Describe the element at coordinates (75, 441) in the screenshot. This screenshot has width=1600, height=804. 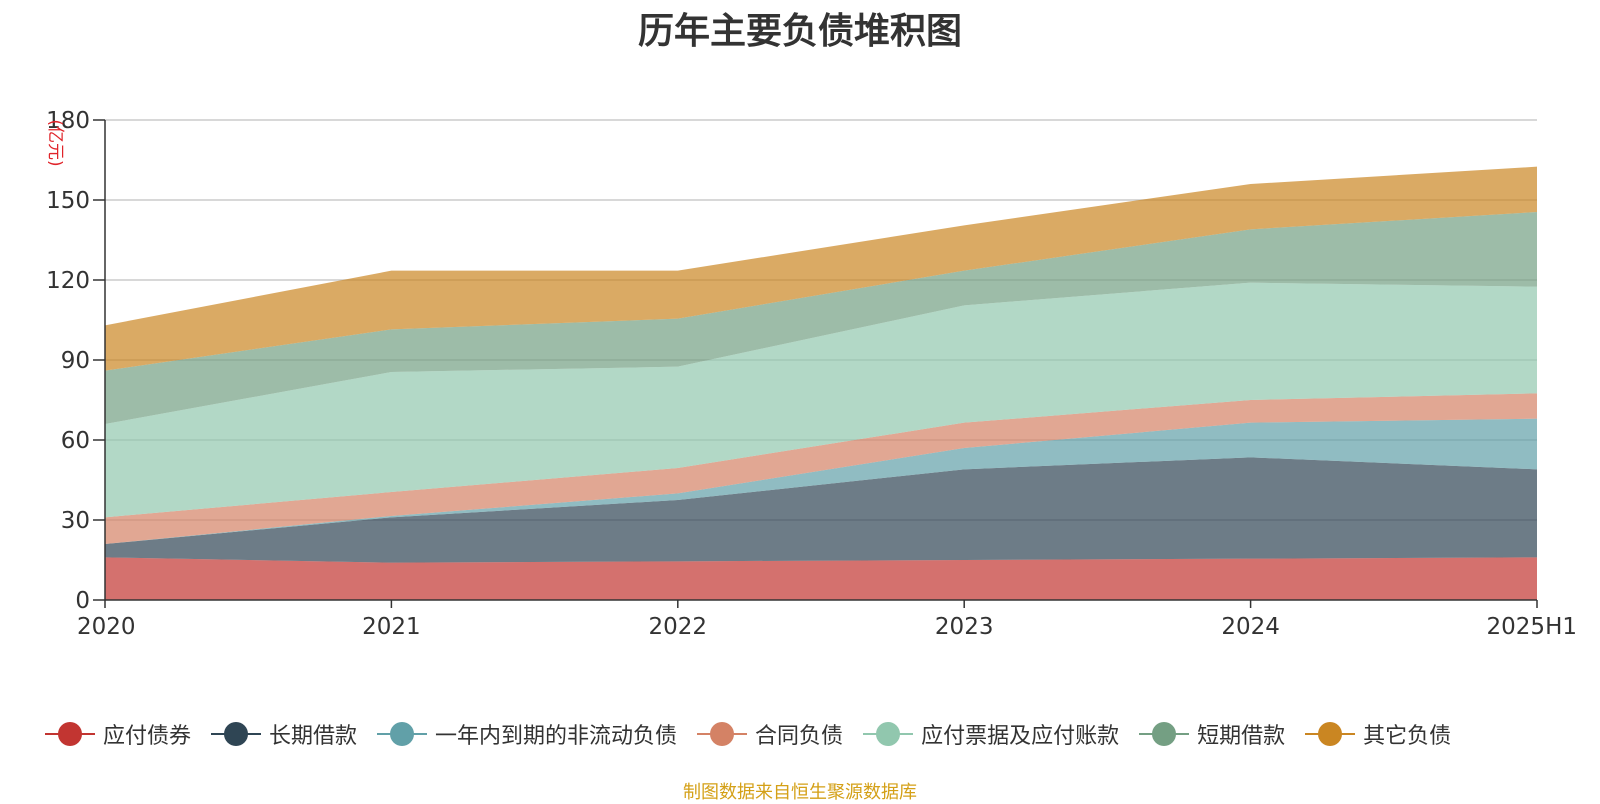
I see `y-tick-label: 60` at that location.